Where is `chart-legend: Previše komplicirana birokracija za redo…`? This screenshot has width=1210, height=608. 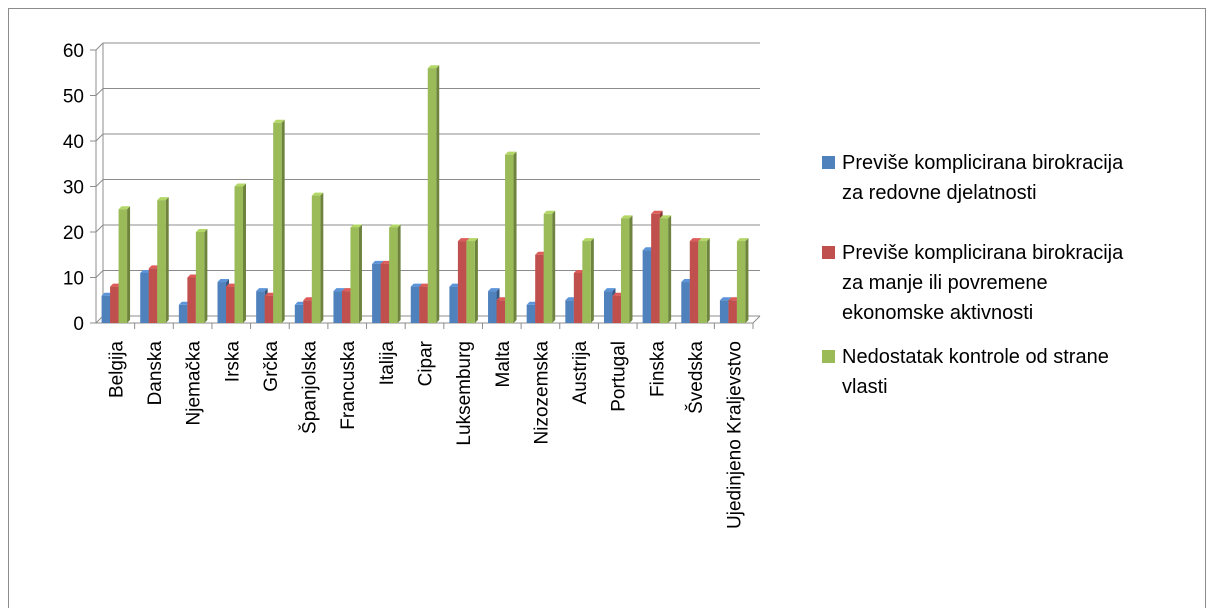 chart-legend: Previše komplicirana birokracija za redo… is located at coordinates (1012, 282).